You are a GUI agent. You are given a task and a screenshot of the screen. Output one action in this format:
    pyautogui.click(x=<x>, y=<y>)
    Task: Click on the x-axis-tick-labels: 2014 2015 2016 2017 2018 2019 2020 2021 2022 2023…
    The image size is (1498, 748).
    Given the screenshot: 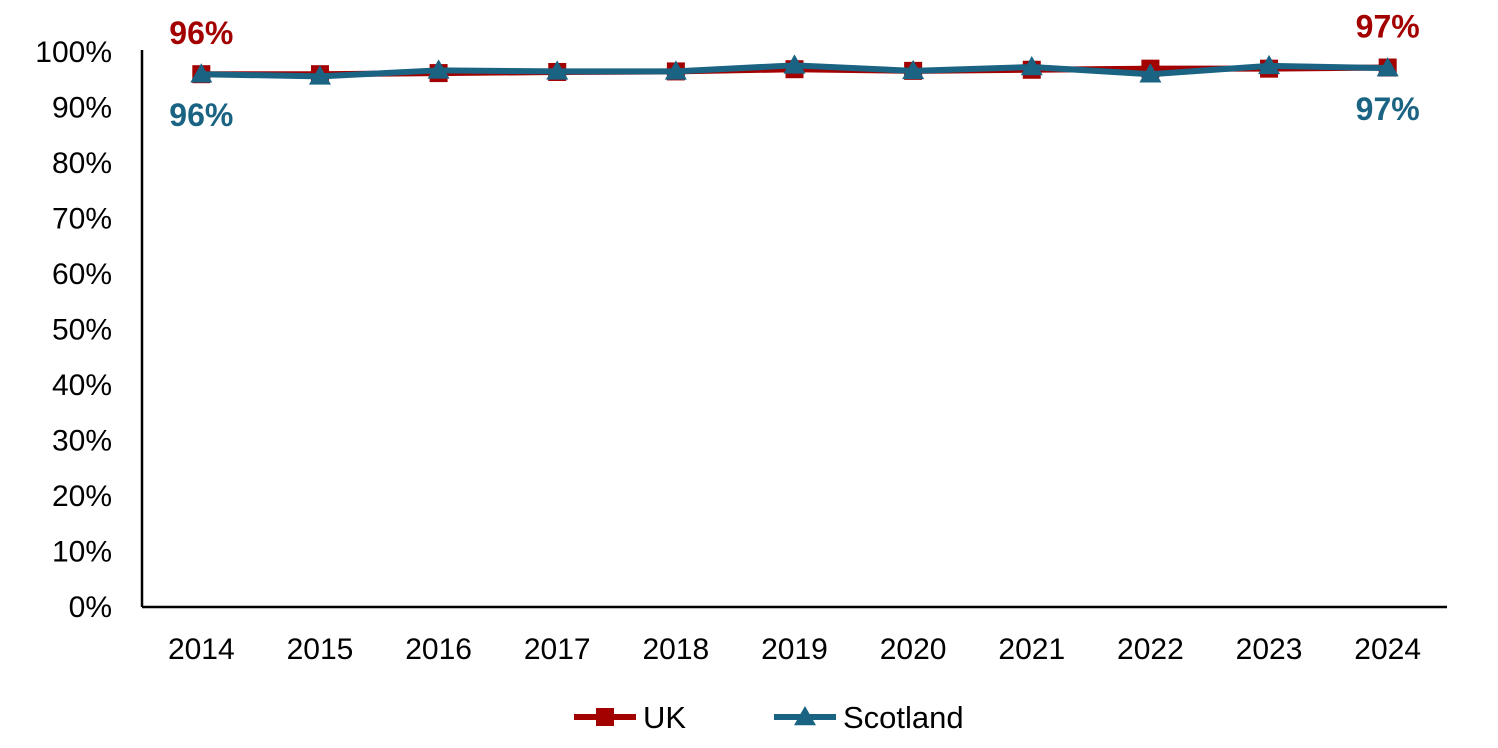 What is the action you would take?
    pyautogui.click(x=794, y=649)
    